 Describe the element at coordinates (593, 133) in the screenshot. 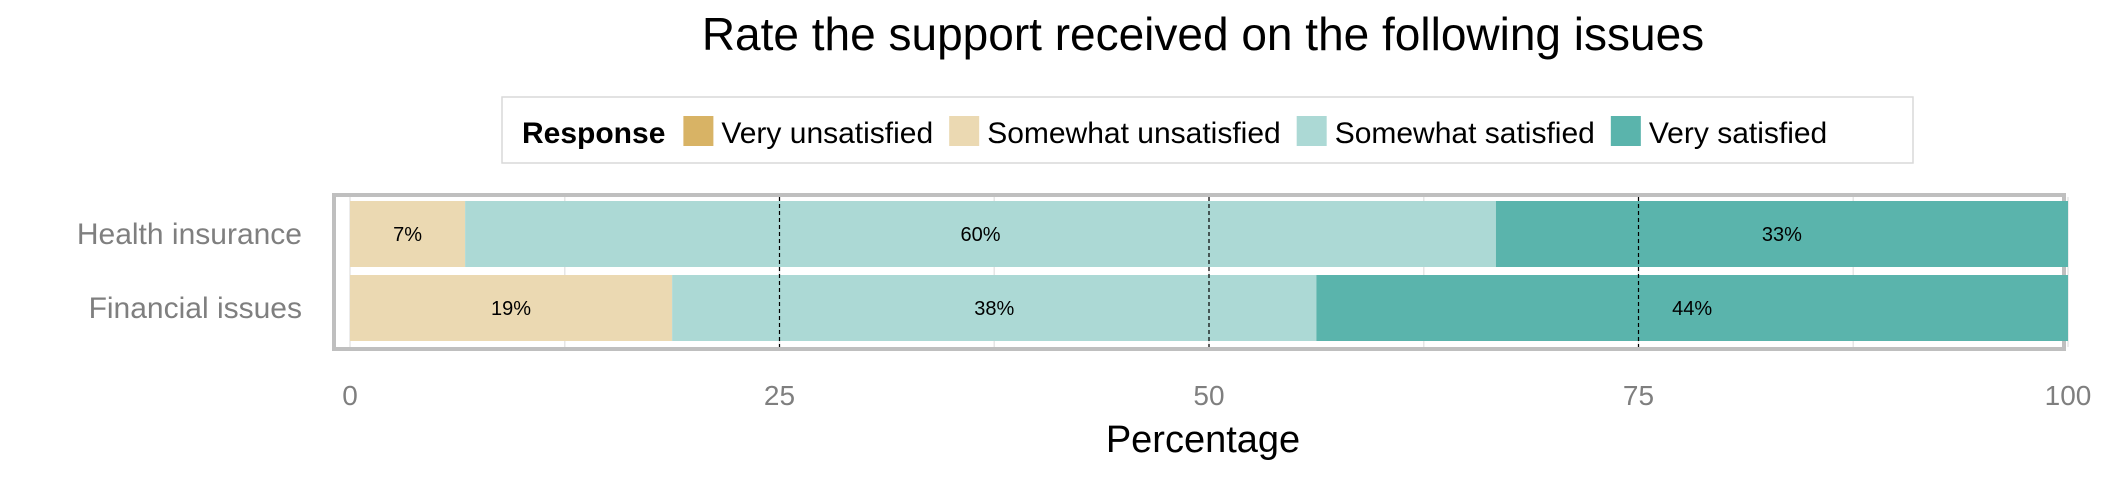

I see `legend-title: Response` at that location.